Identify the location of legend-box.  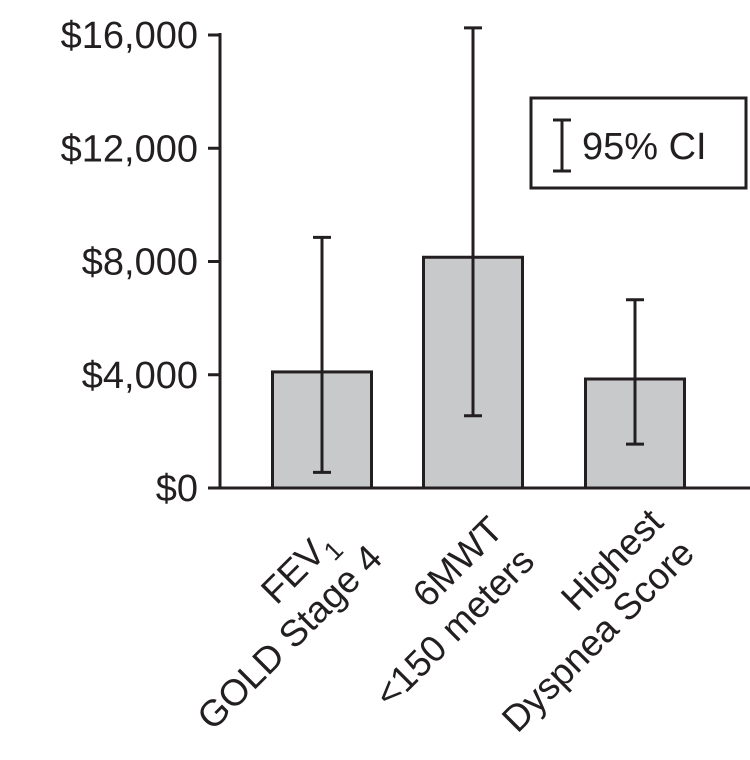
(638, 143).